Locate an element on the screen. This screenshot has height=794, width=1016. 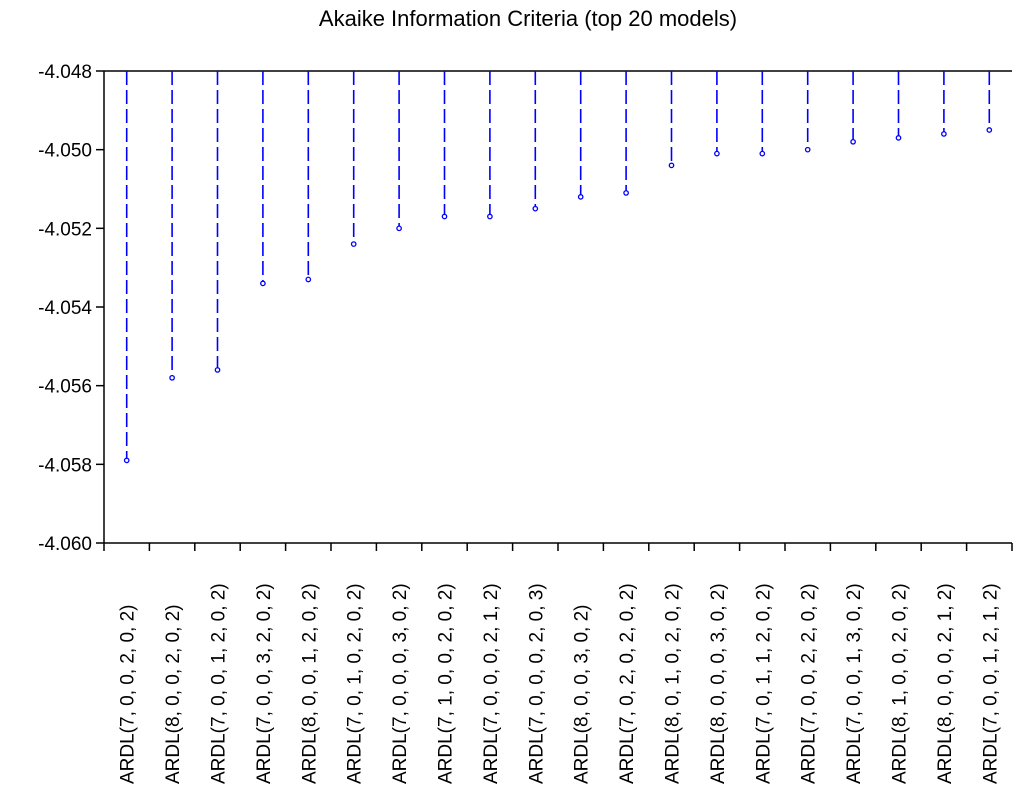
x-tick-label: ARDL(7, 0, 1, 0, 2, 0, 2) is located at coordinates (355, 683).